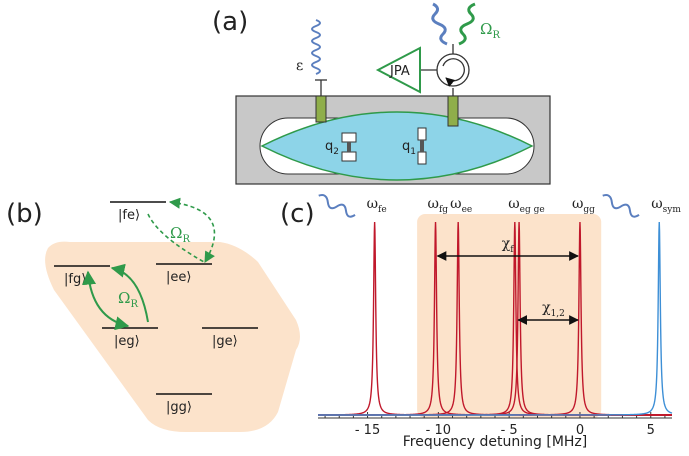 The height and width of the screenshot is (456, 689). Describe the element at coordinates (225, 341) in the screenshot. I see `level-ge-label: |ge⟩` at that location.